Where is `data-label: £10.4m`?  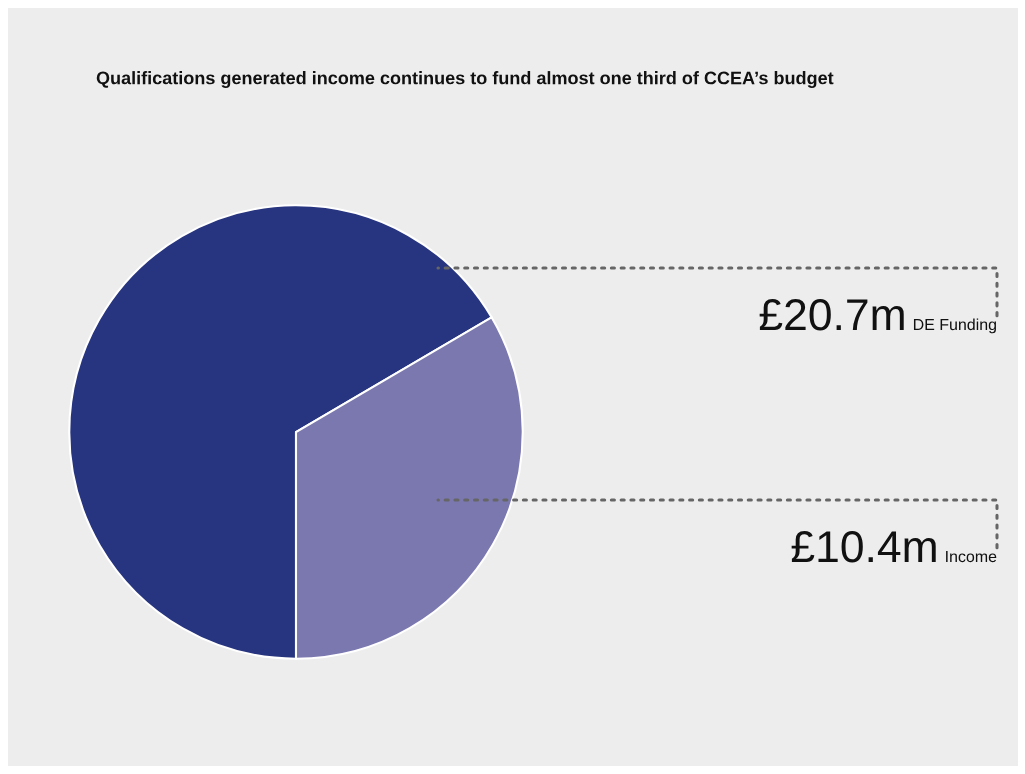 data-label: £10.4m is located at coordinates (863, 546).